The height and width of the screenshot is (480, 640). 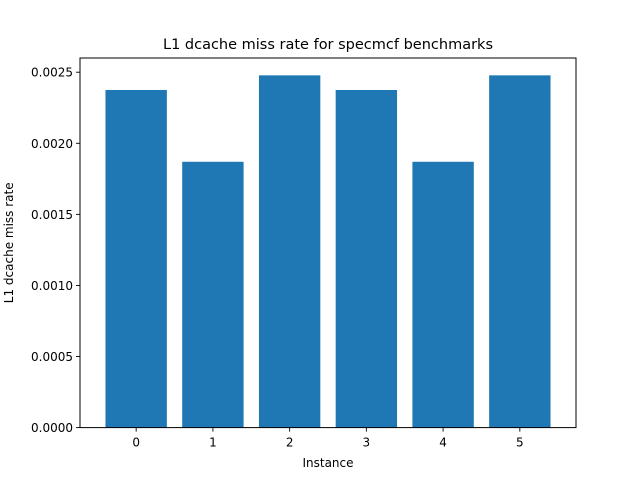 What do you see at coordinates (367, 443) in the screenshot?
I see `x-tick-label: 3` at bounding box center [367, 443].